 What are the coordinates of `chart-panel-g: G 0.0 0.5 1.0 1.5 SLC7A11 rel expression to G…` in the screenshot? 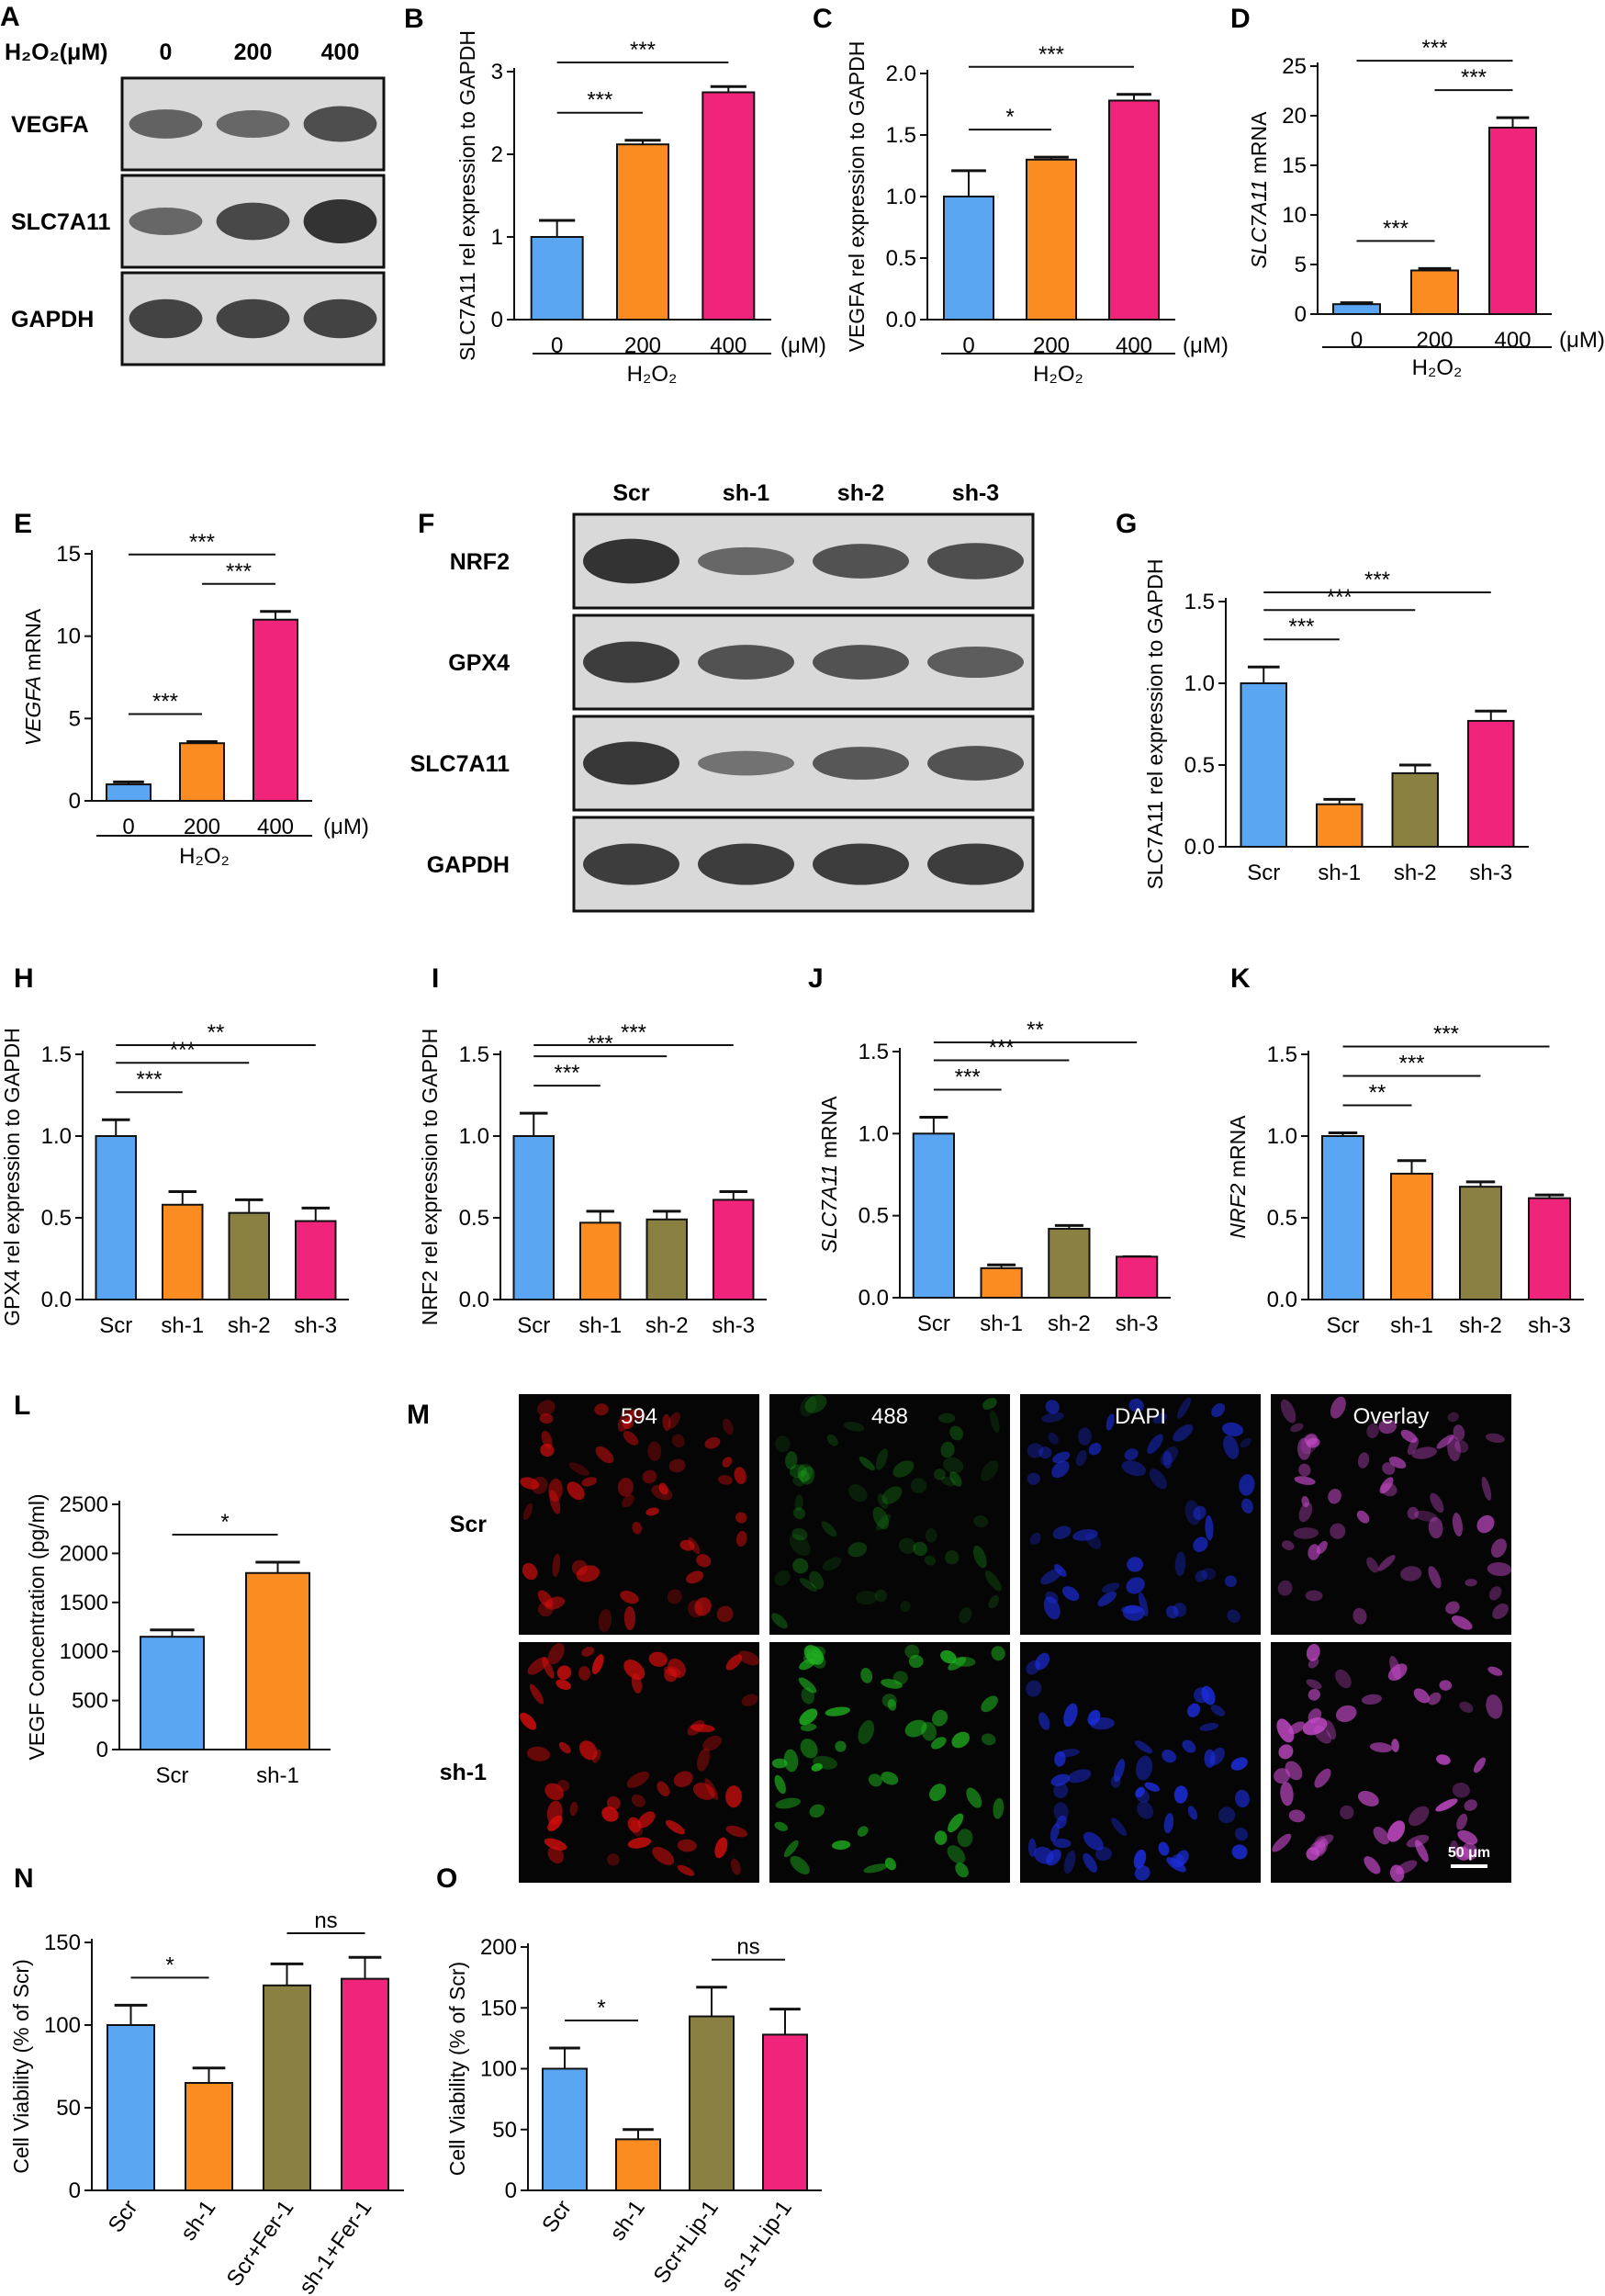 It's located at (1322, 699).